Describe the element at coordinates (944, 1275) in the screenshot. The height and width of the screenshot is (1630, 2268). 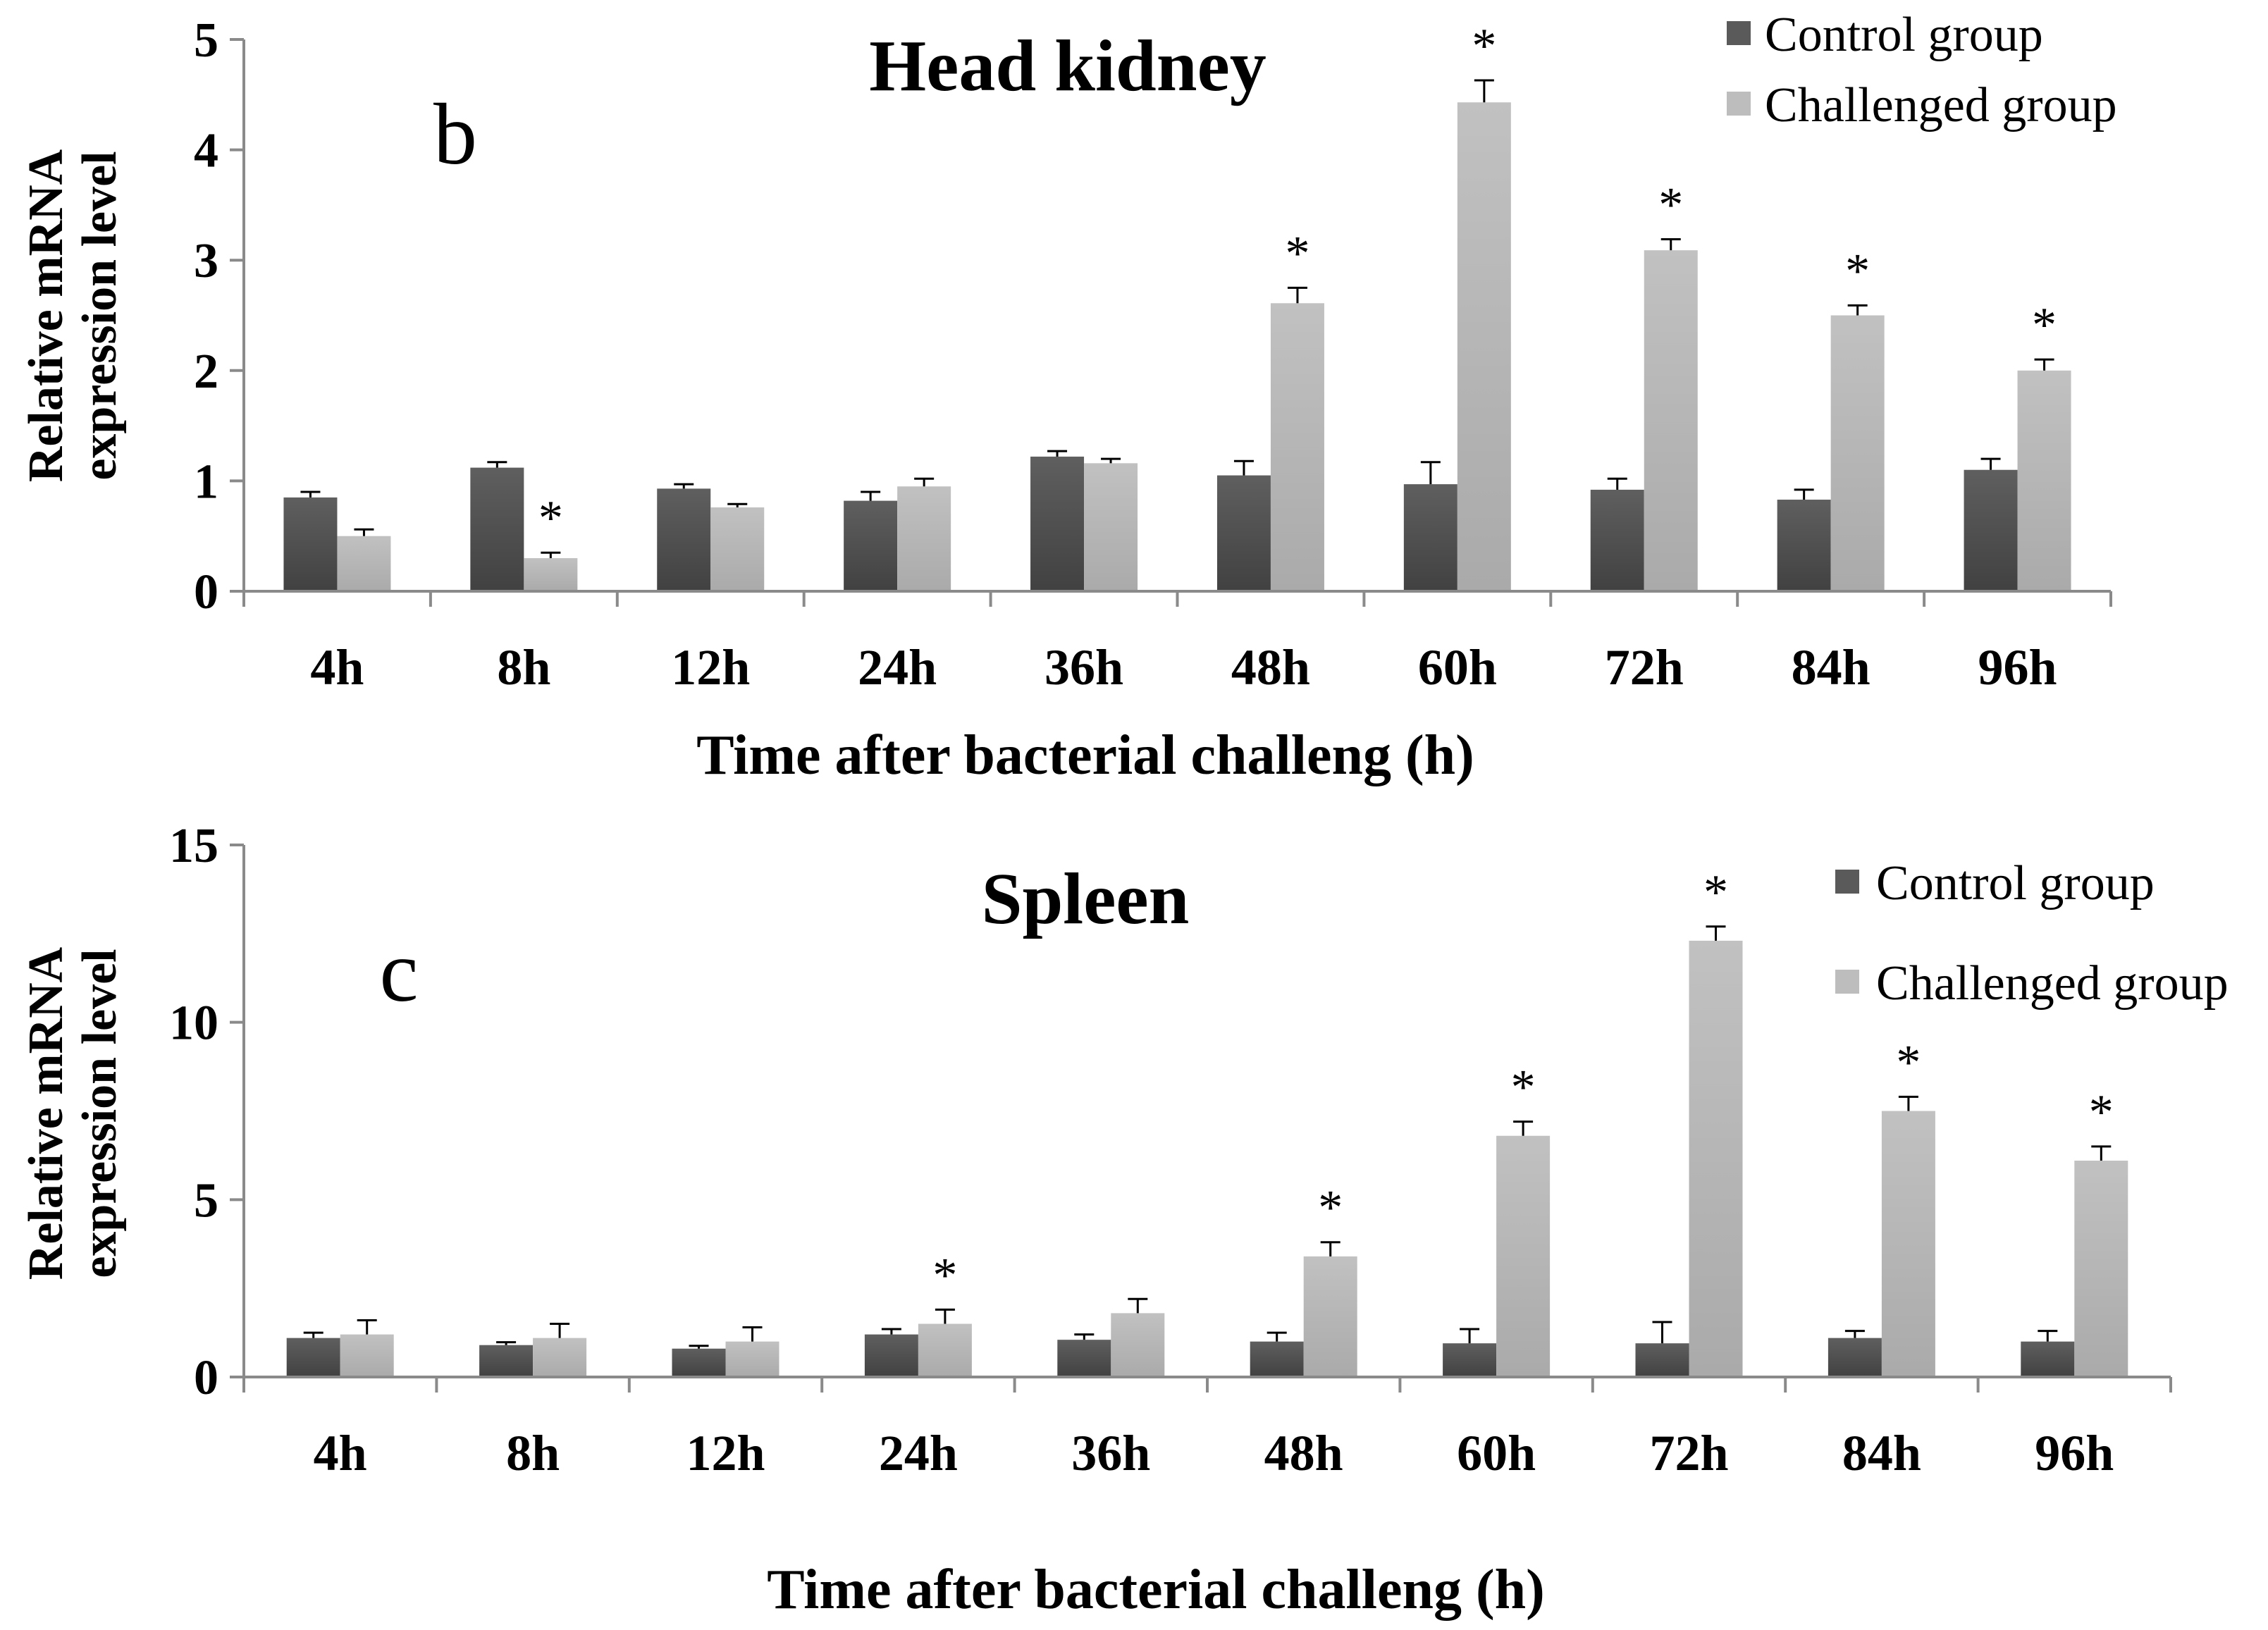
I see `significance-marker-24h: *` at that location.